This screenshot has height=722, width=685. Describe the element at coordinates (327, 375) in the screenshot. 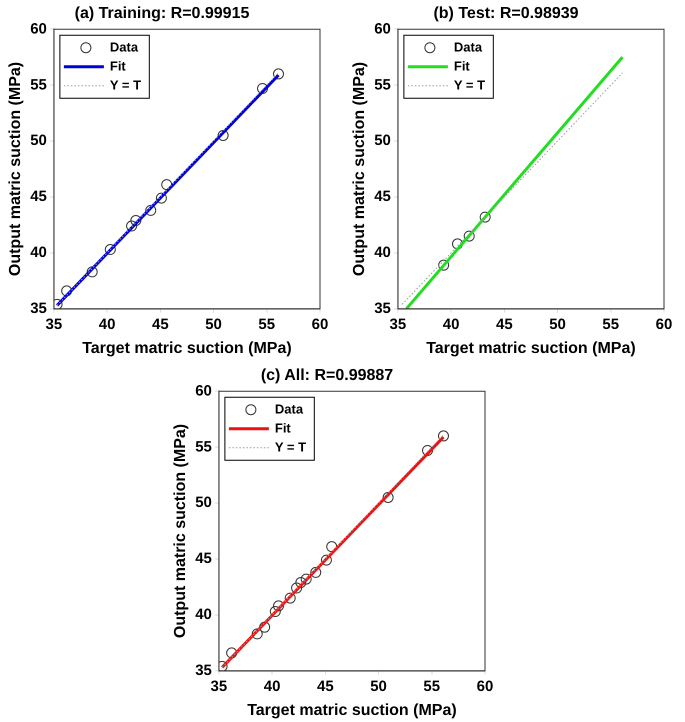

I see `chart-title: (c) All: R=0.99887` at that location.